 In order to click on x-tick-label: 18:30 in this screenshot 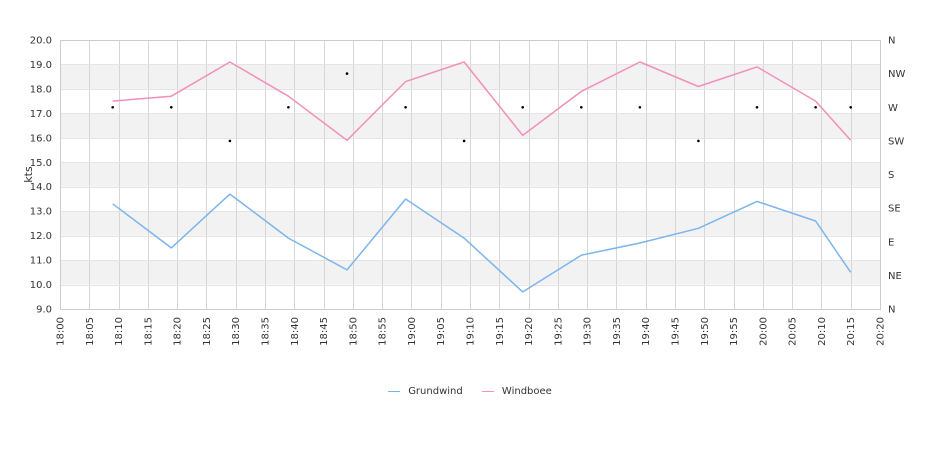, I will do `click(236, 331)`.